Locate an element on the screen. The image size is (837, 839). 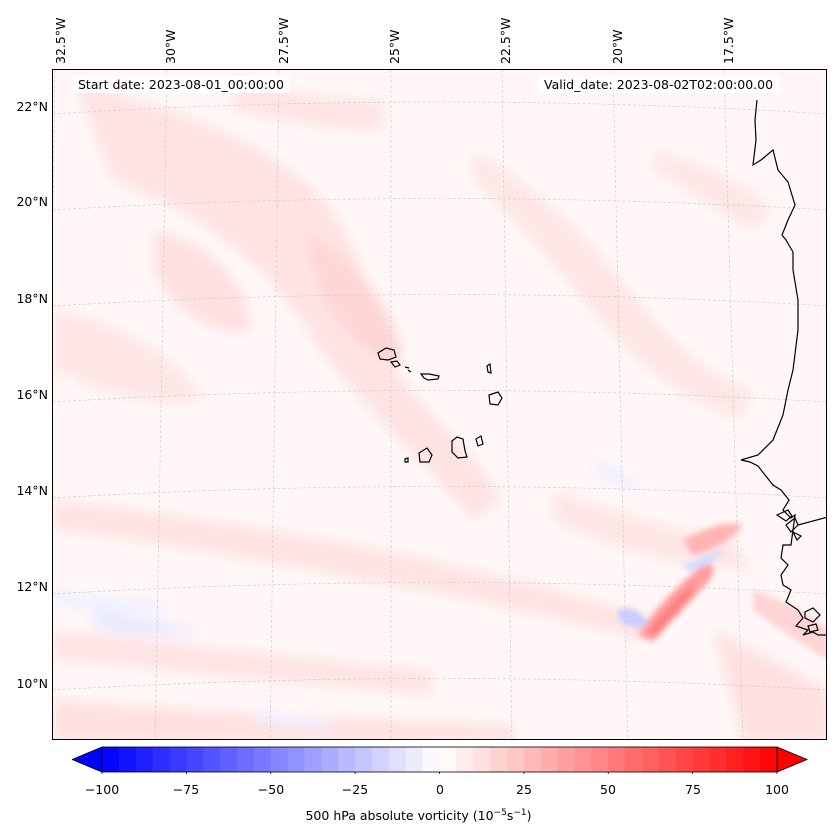
colorbar-tick-label: 50 is located at coordinates (608, 789).